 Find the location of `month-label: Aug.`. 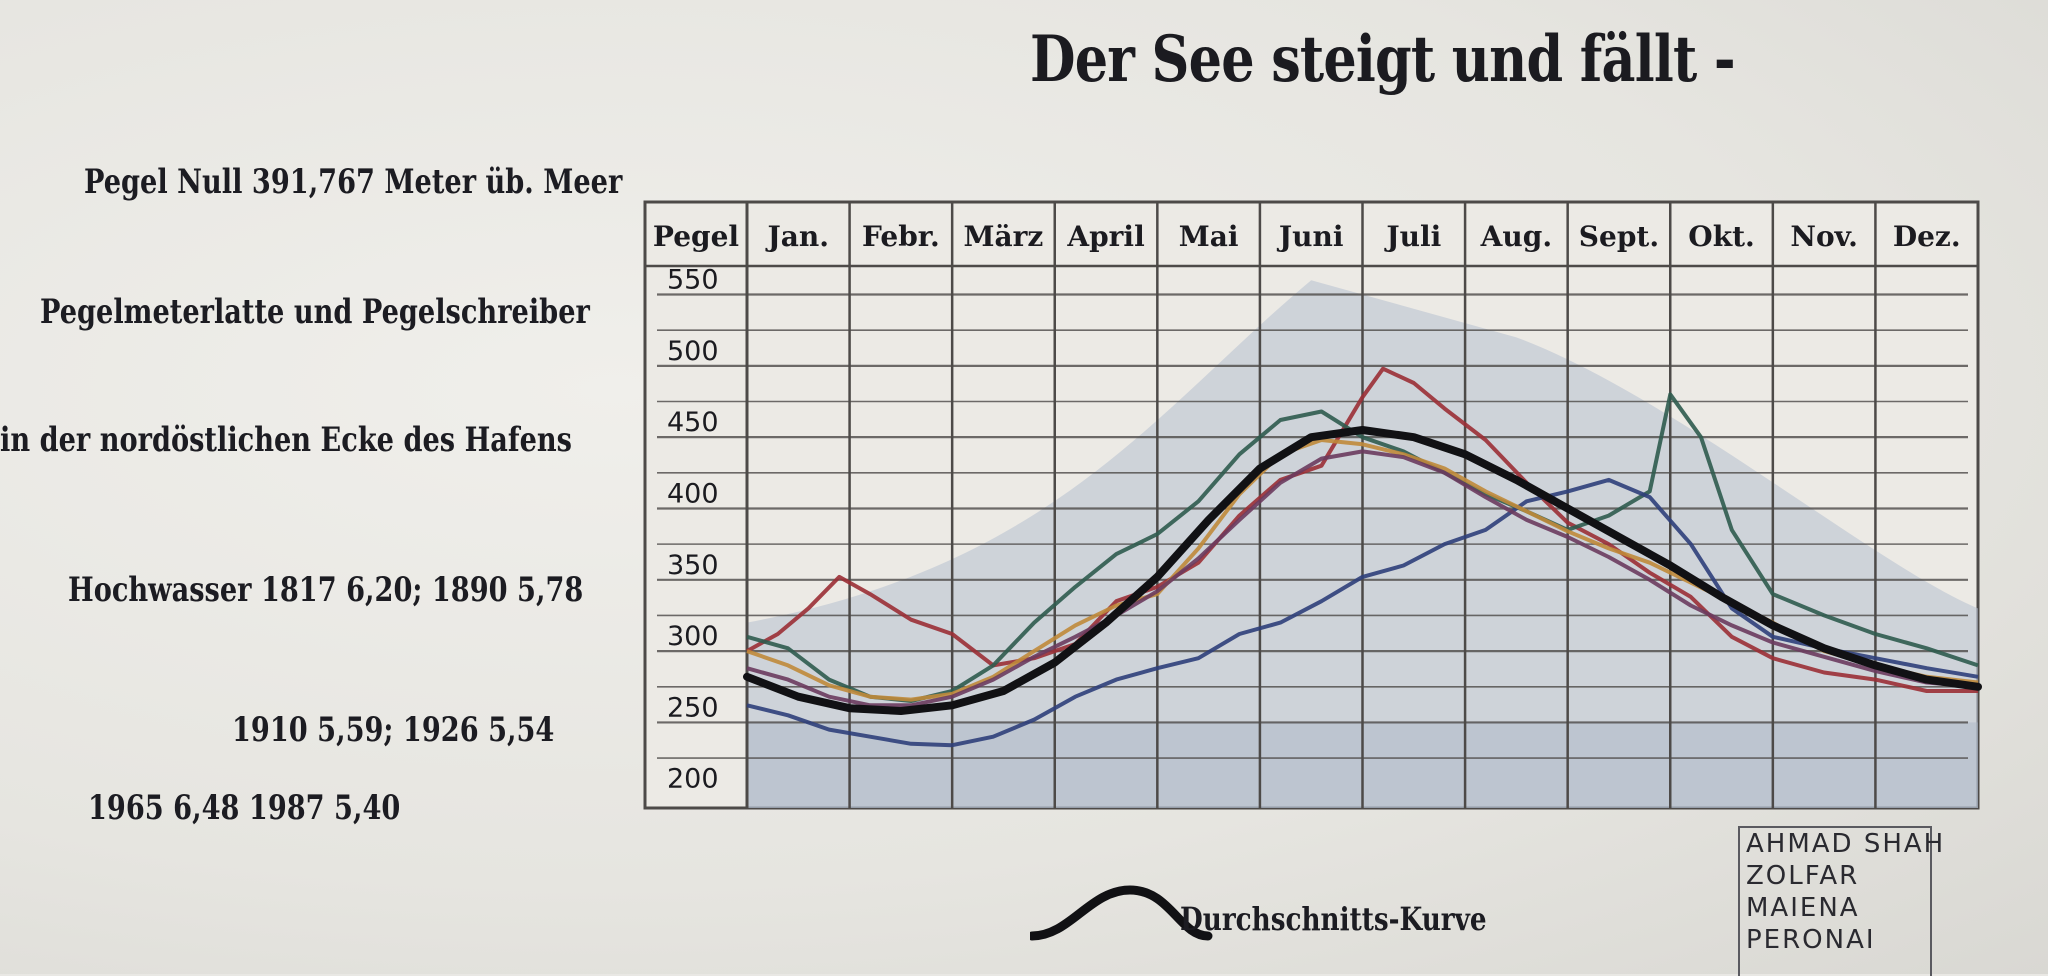

month-label: Aug. is located at coordinates (1516, 236).